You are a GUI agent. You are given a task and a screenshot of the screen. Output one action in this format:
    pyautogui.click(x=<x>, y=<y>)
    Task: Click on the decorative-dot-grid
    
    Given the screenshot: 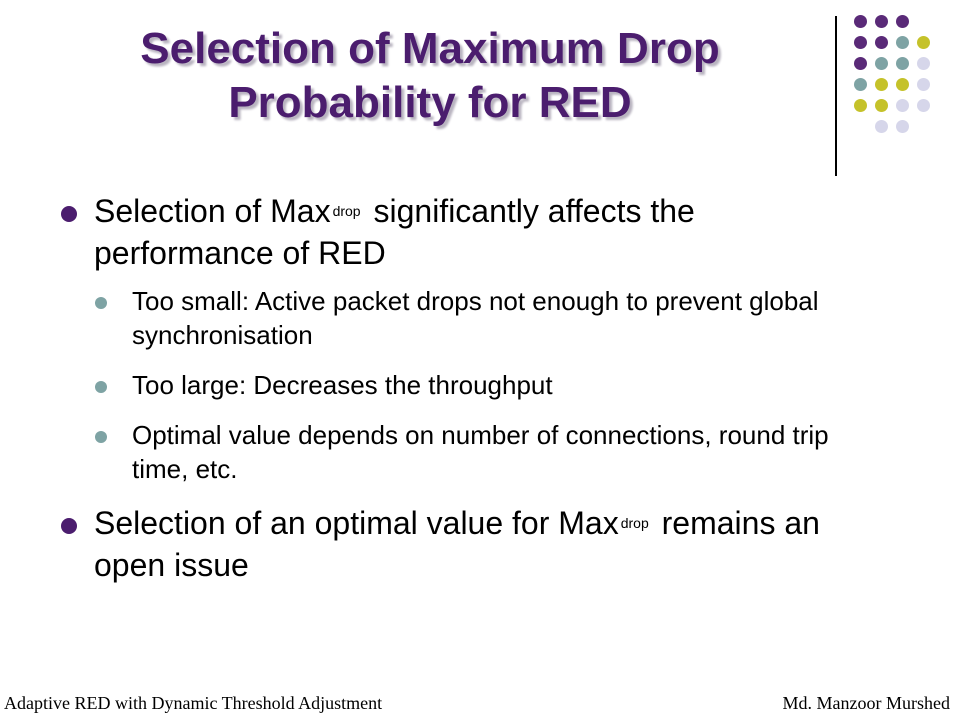 What is the action you would take?
    pyautogui.click(x=893, y=83)
    